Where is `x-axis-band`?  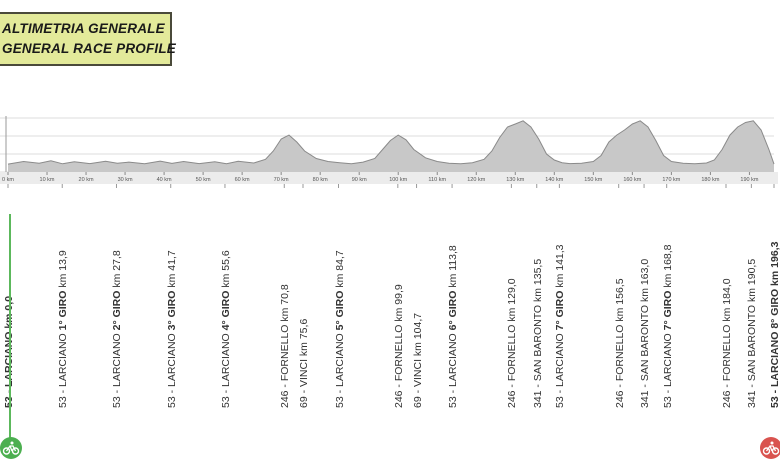 x-axis-band is located at coordinates (389, 178).